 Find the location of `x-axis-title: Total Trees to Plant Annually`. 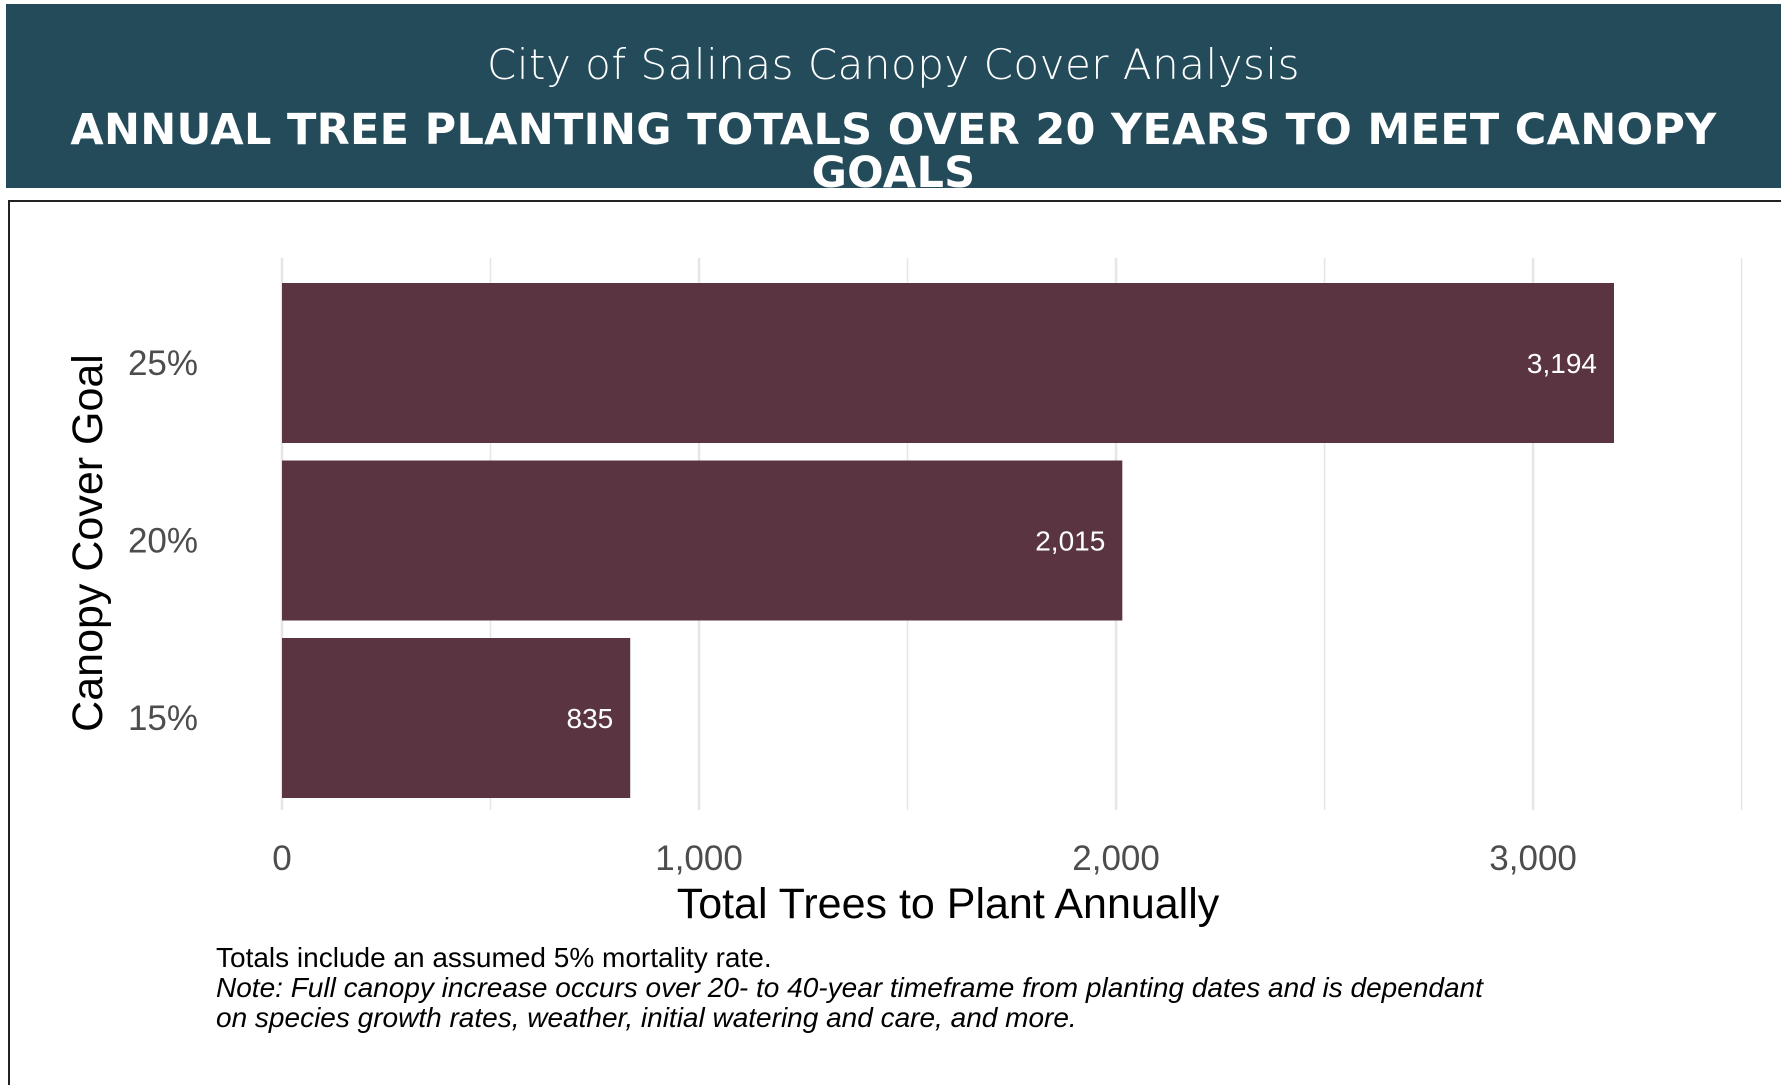

x-axis-title: Total Trees to Plant Annually is located at coordinates (948, 904).